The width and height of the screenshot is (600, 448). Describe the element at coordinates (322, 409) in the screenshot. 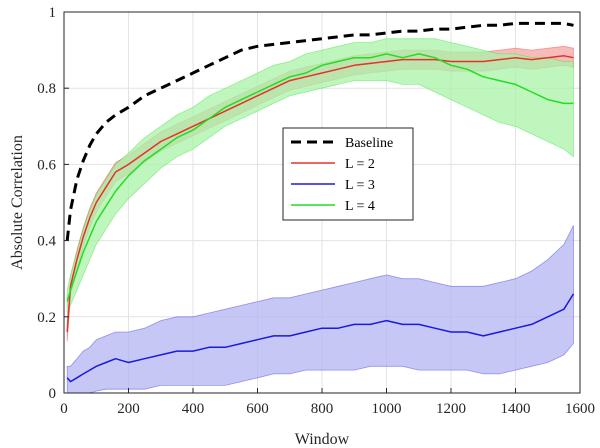

I see `x-tick-label: 800` at that location.